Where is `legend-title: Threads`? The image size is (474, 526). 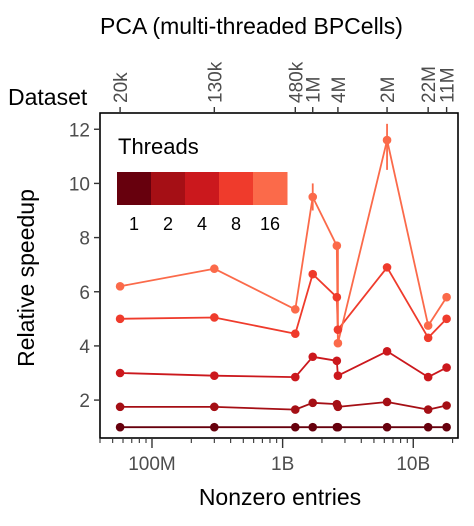
legend-title: Threads is located at coordinates (158, 146).